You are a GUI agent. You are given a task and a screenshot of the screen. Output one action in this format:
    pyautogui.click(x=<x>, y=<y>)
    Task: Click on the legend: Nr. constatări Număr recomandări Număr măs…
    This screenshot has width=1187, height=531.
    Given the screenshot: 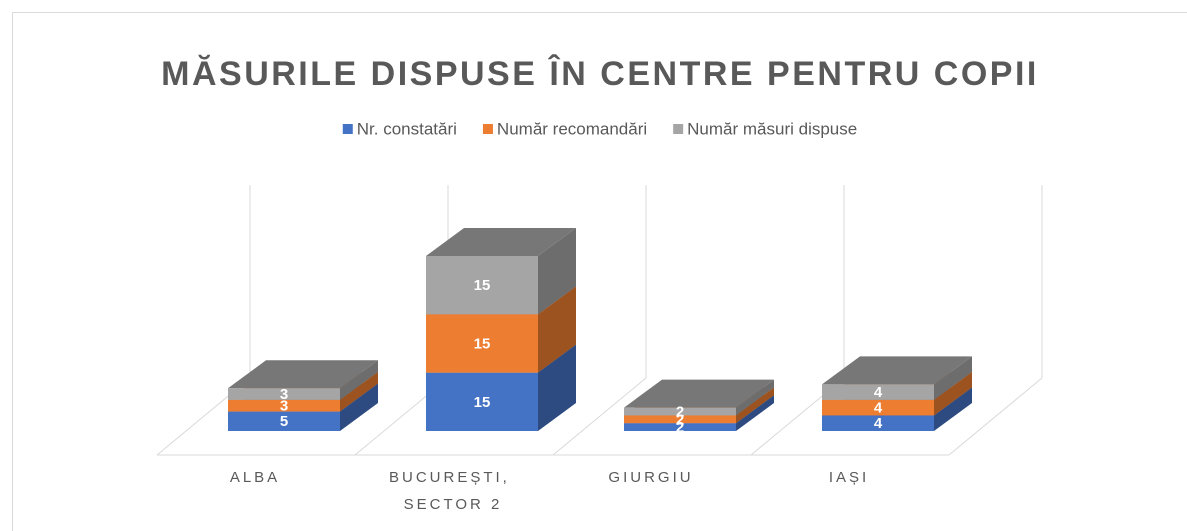 What is the action you would take?
    pyautogui.click(x=599, y=128)
    